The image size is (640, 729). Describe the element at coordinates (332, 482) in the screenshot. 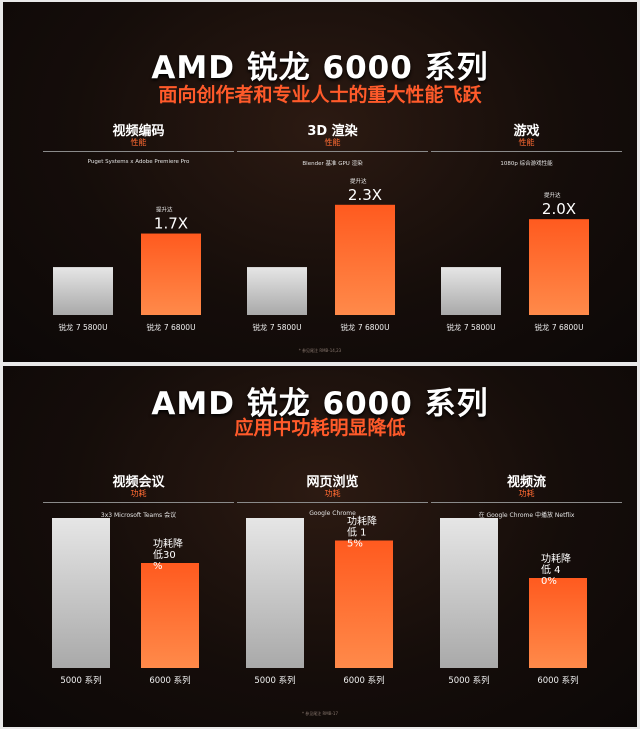

I see `chart-title: 网页浏览` at that location.